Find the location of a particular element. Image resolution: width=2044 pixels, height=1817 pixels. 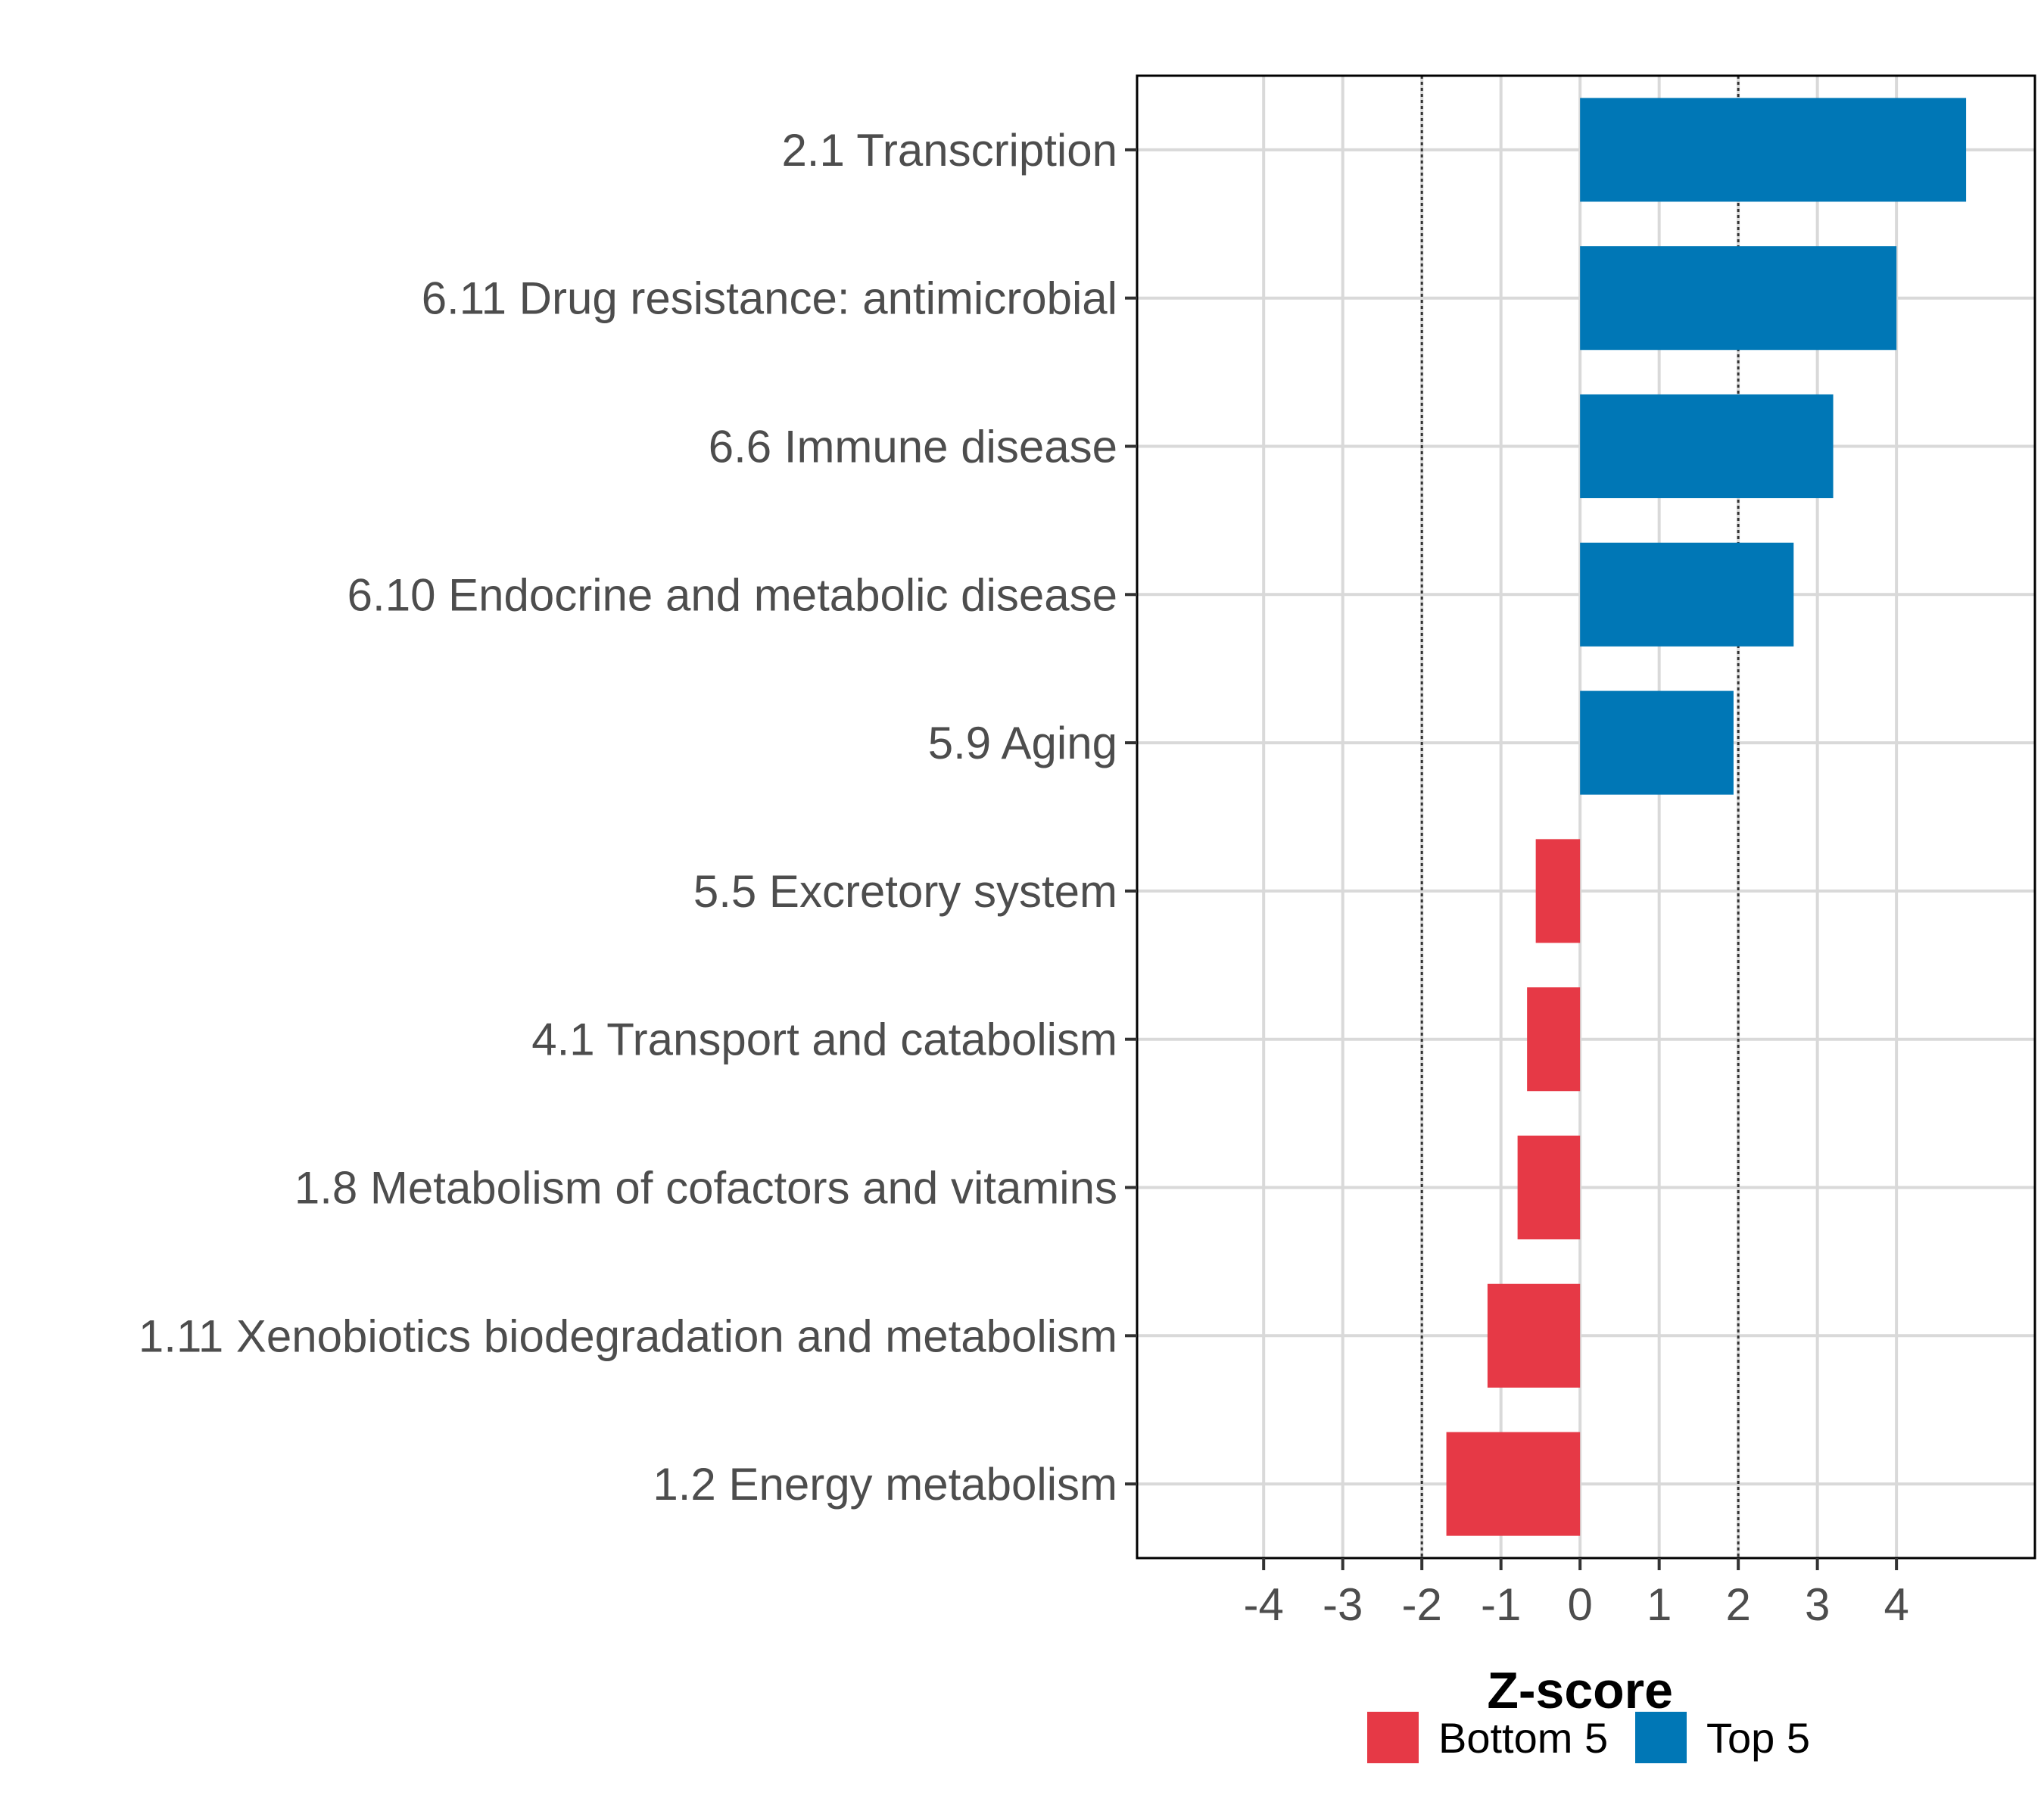

y-tick-label: 1.8 Metabolism of cofactors and vitamins is located at coordinates (705, 1188).